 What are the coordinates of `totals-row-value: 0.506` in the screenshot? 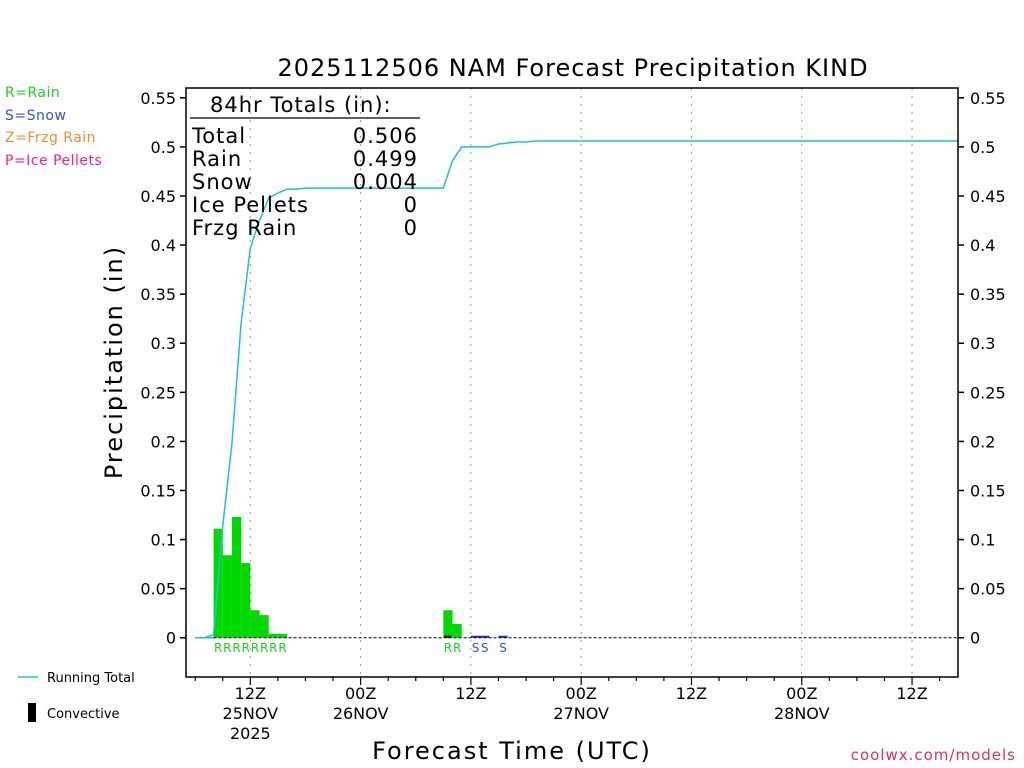 It's located at (385, 136).